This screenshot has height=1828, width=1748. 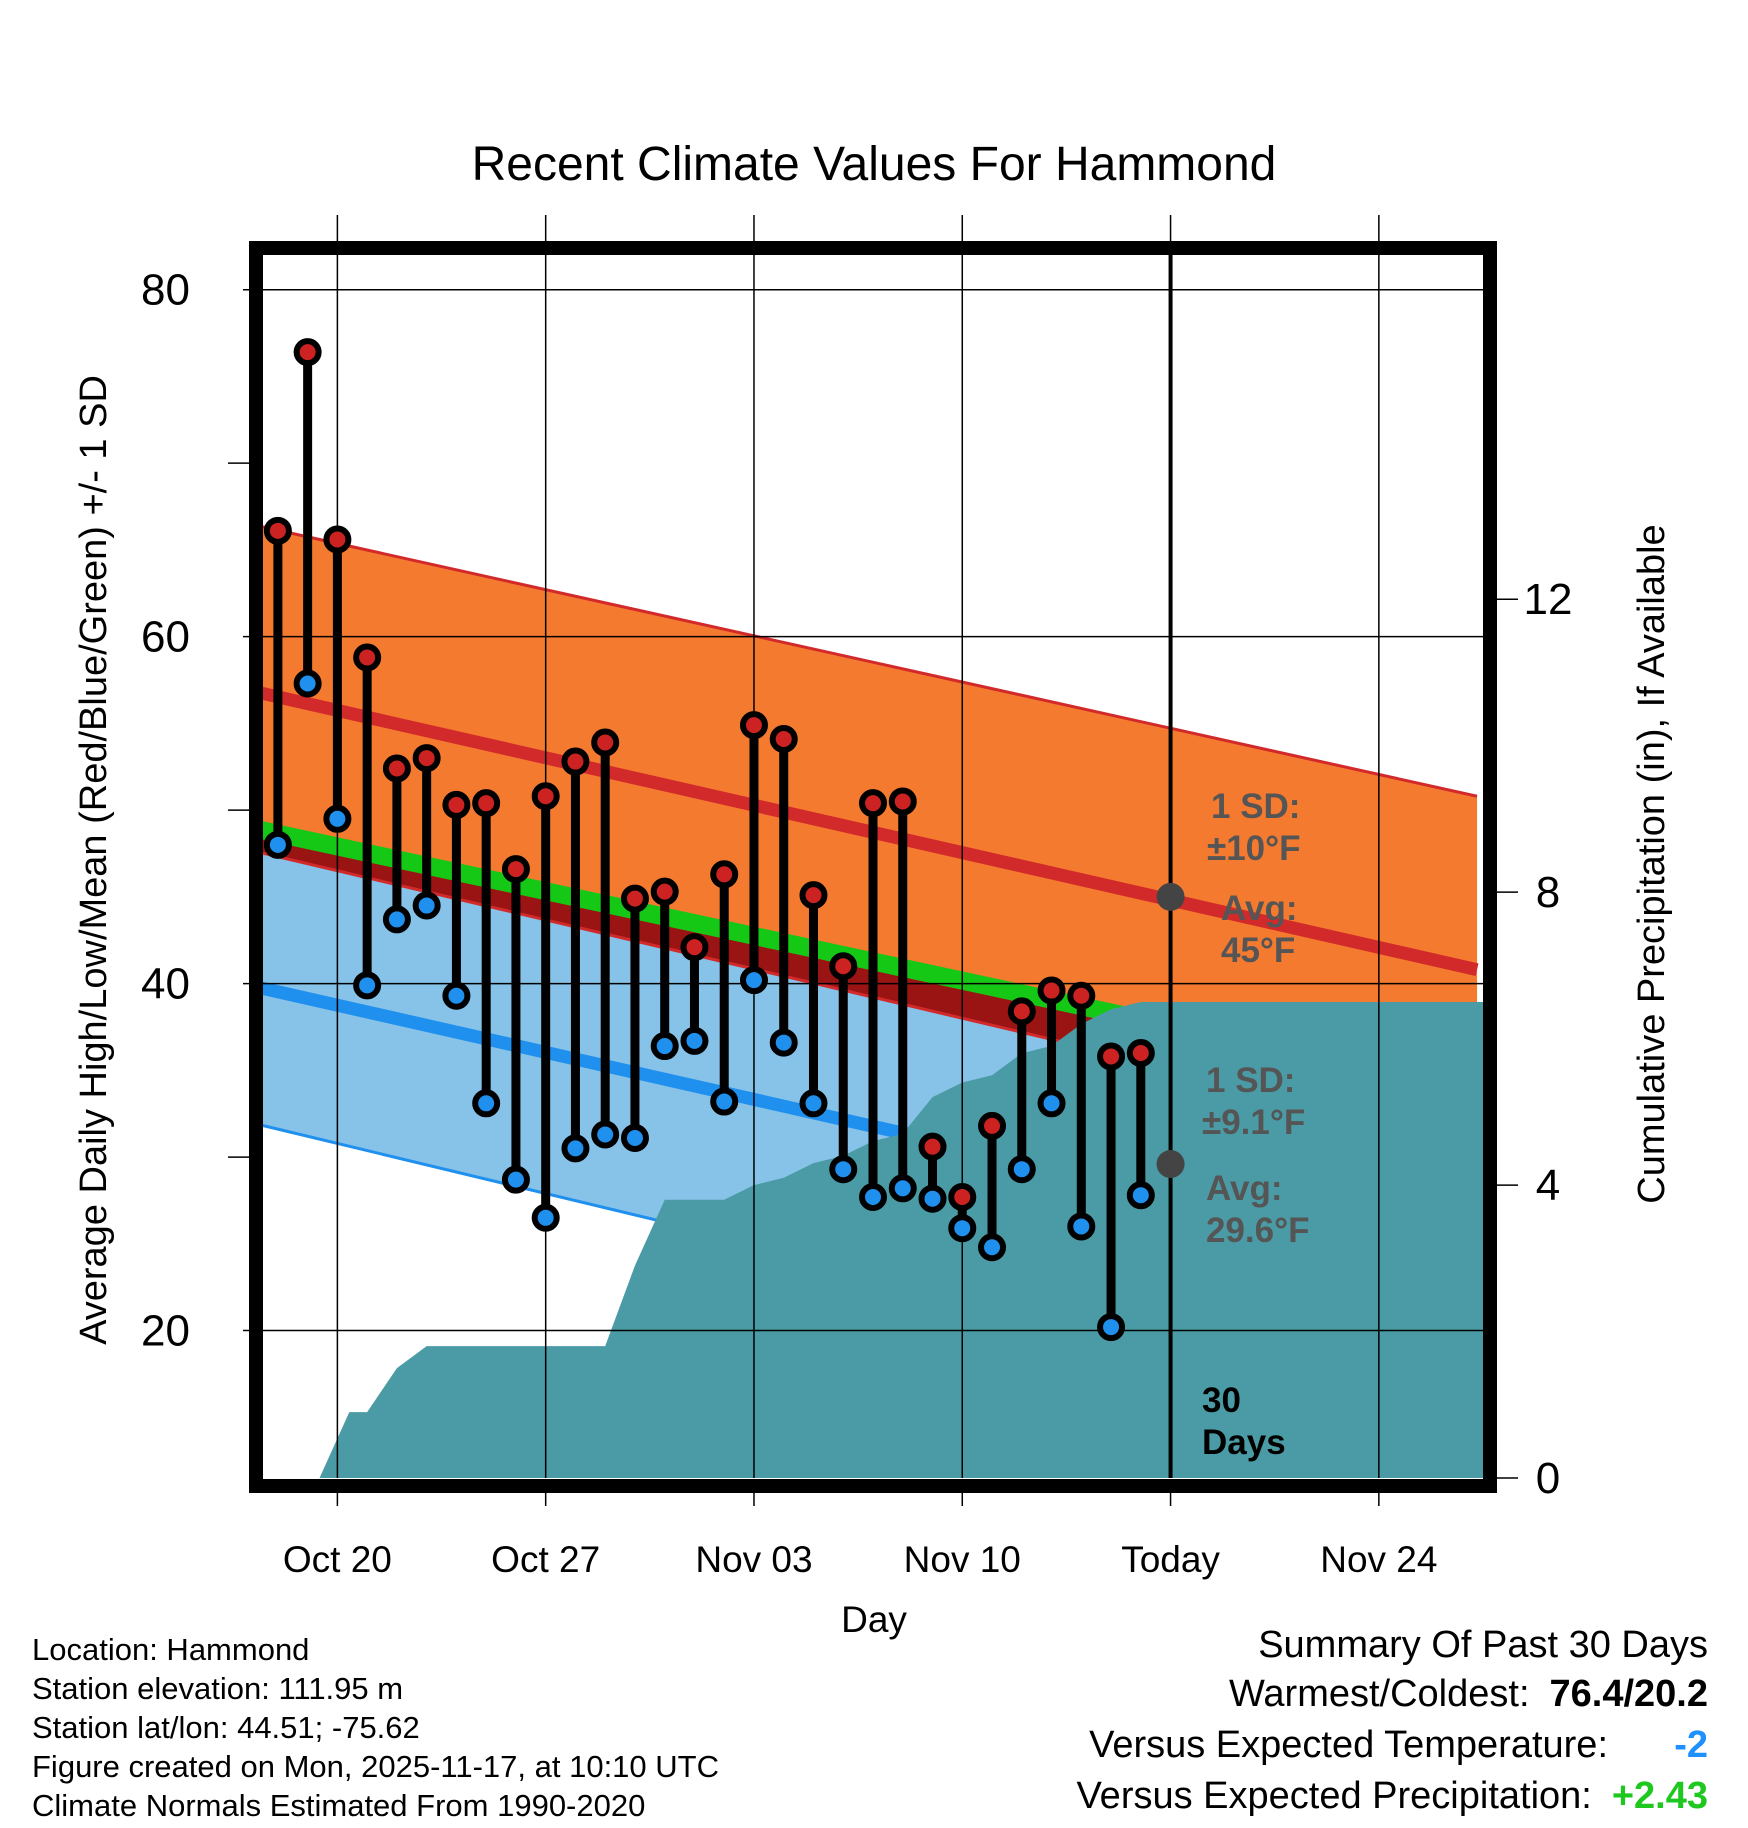 What do you see at coordinates (1259, 908) in the screenshot?
I see `high-avg-label: Avg:` at bounding box center [1259, 908].